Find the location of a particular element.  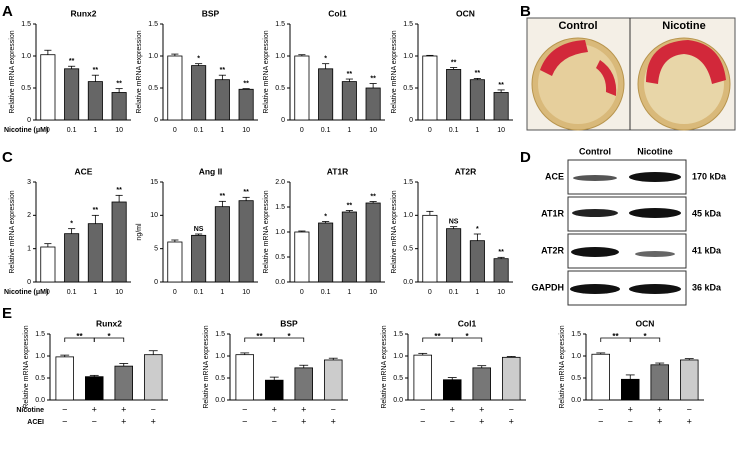

chart-title: AT1R is located at coordinates (338, 171).